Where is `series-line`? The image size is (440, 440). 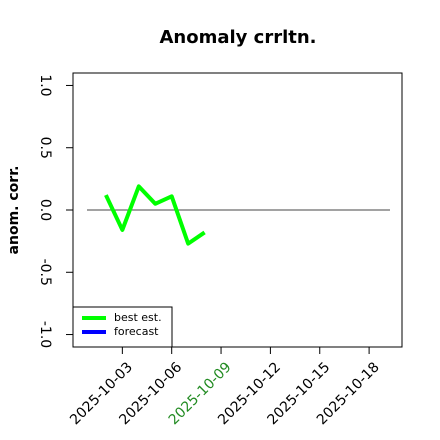
series-line is located at coordinates (155, 215).